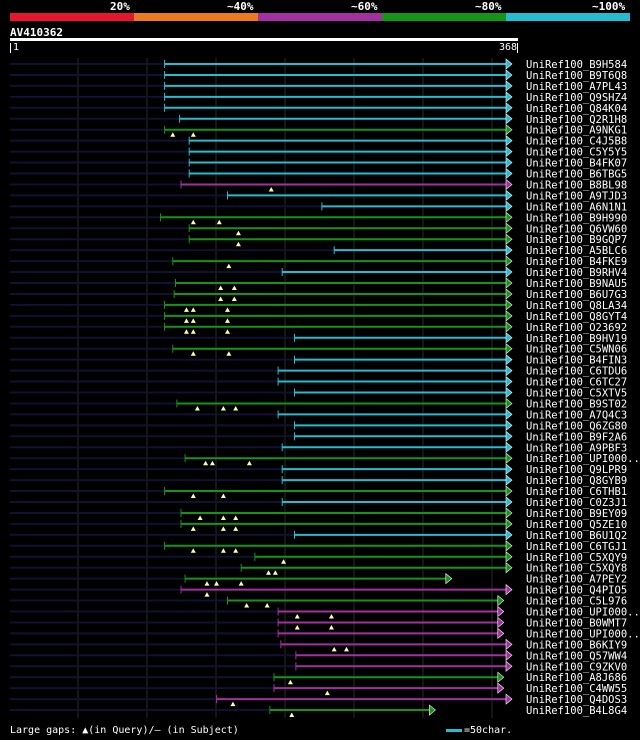 This screenshot has height=740, width=640. I want to click on hit-row: UniRef100_B9ST02, so click(318, 404).